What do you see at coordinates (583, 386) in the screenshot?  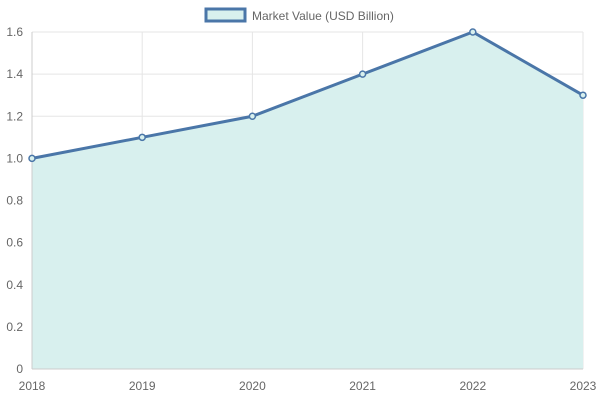 I see `x-tick-label: 2023` at bounding box center [583, 386].